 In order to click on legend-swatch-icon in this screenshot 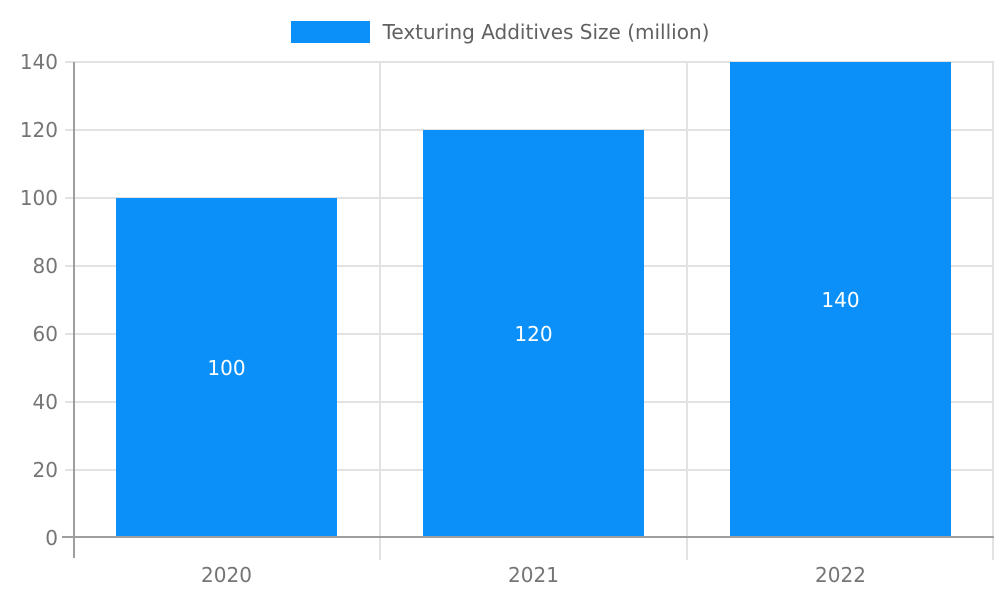, I will do `click(330, 32)`.